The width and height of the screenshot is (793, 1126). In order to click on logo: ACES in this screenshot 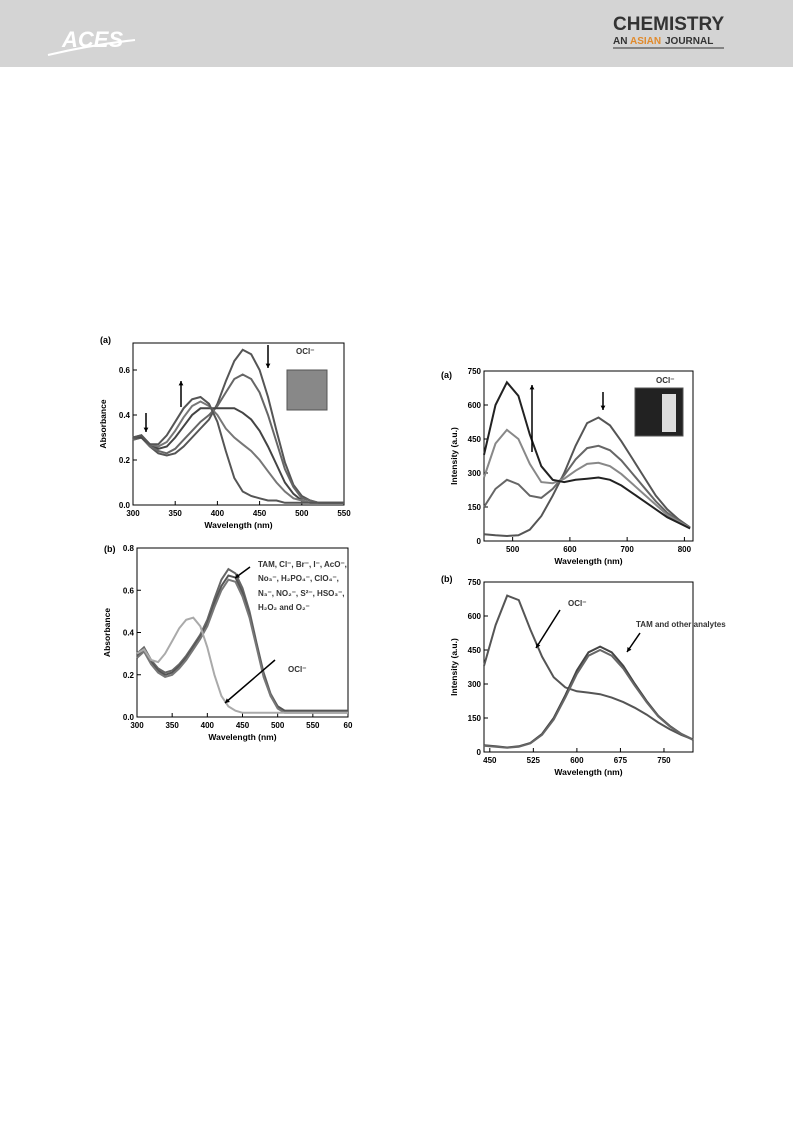, I will do `click(92, 39)`.